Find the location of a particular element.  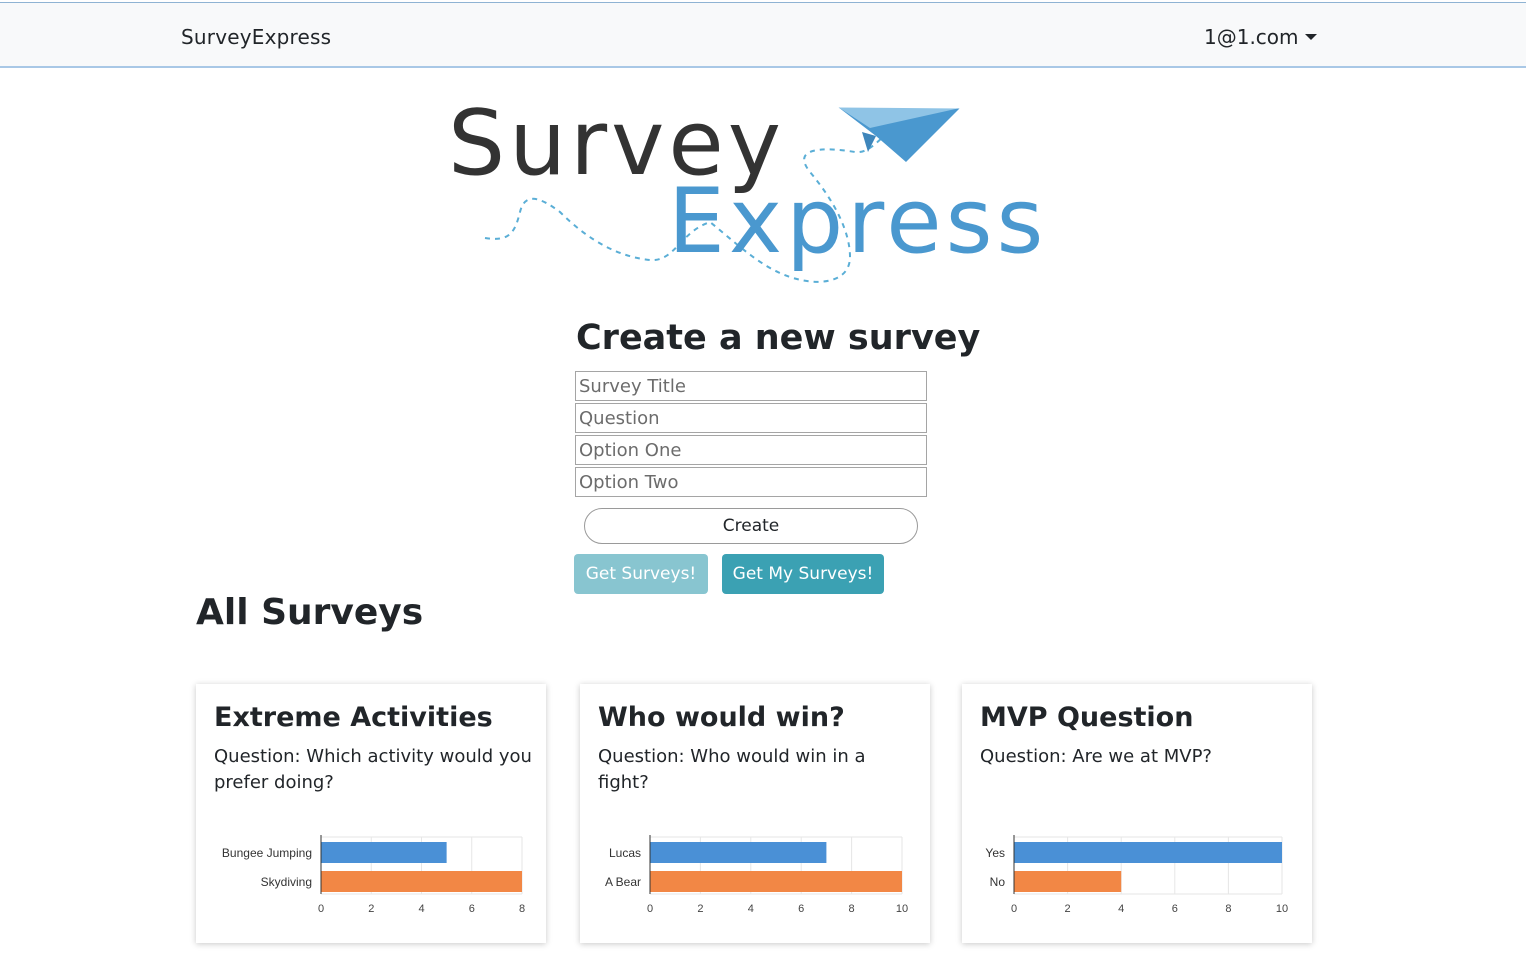

option-one-input is located at coordinates (751, 450).